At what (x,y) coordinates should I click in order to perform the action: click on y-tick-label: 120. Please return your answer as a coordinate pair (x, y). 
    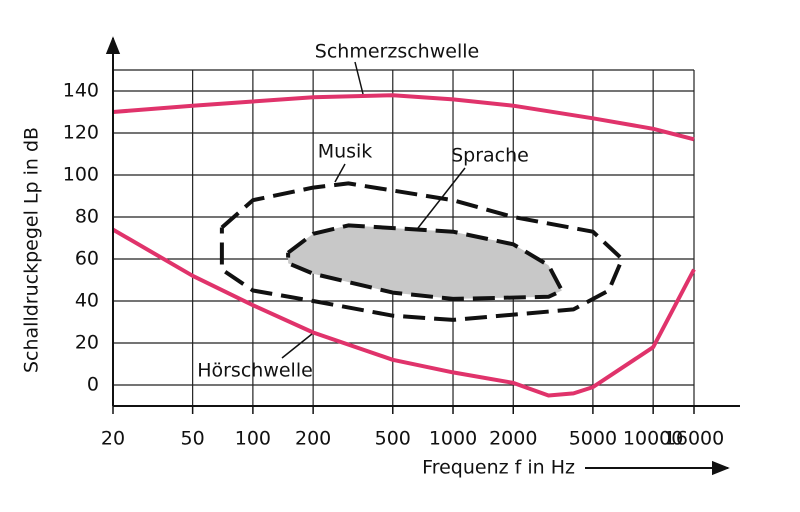
    Looking at the image, I should click on (81, 133).